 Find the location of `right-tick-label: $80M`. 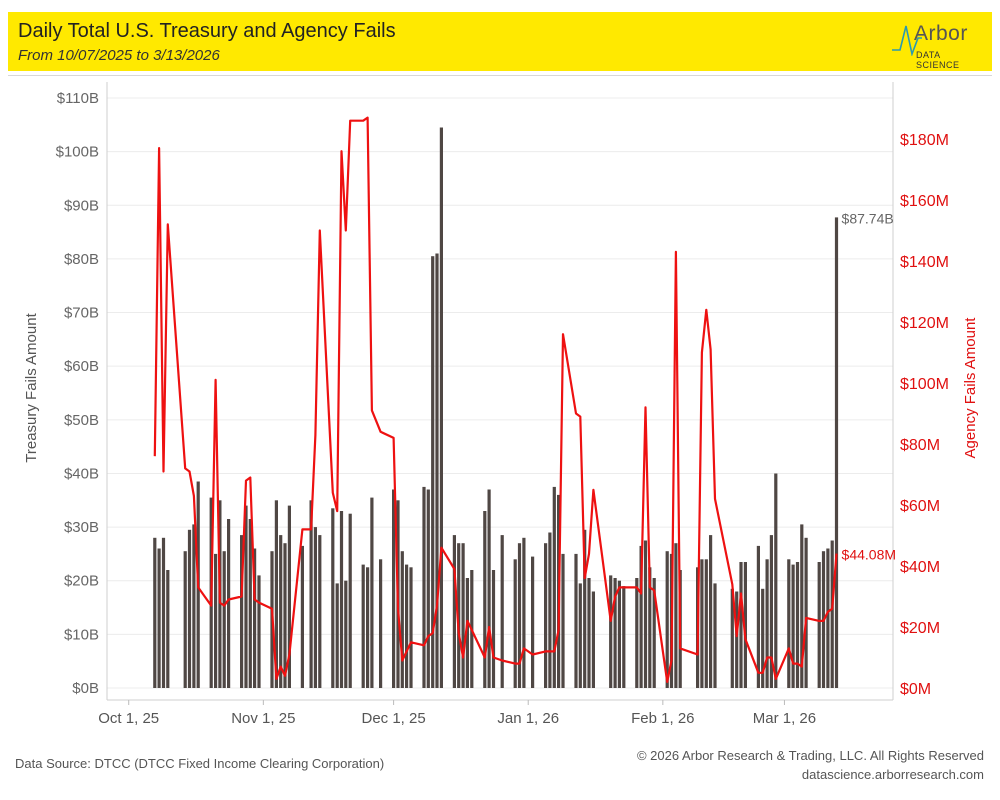

right-tick-label: $80M is located at coordinates (920, 445).